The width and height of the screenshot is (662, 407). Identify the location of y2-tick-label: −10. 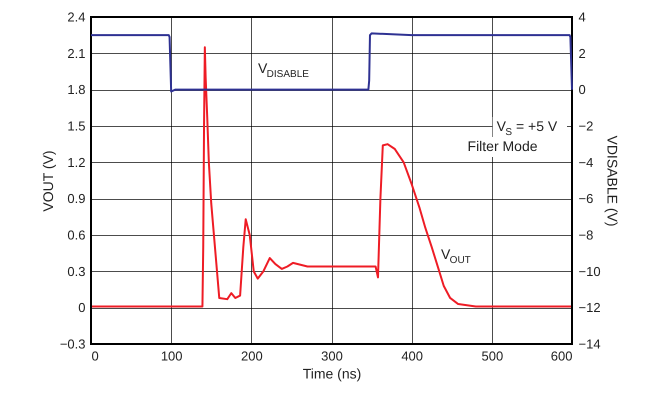
(589, 271).